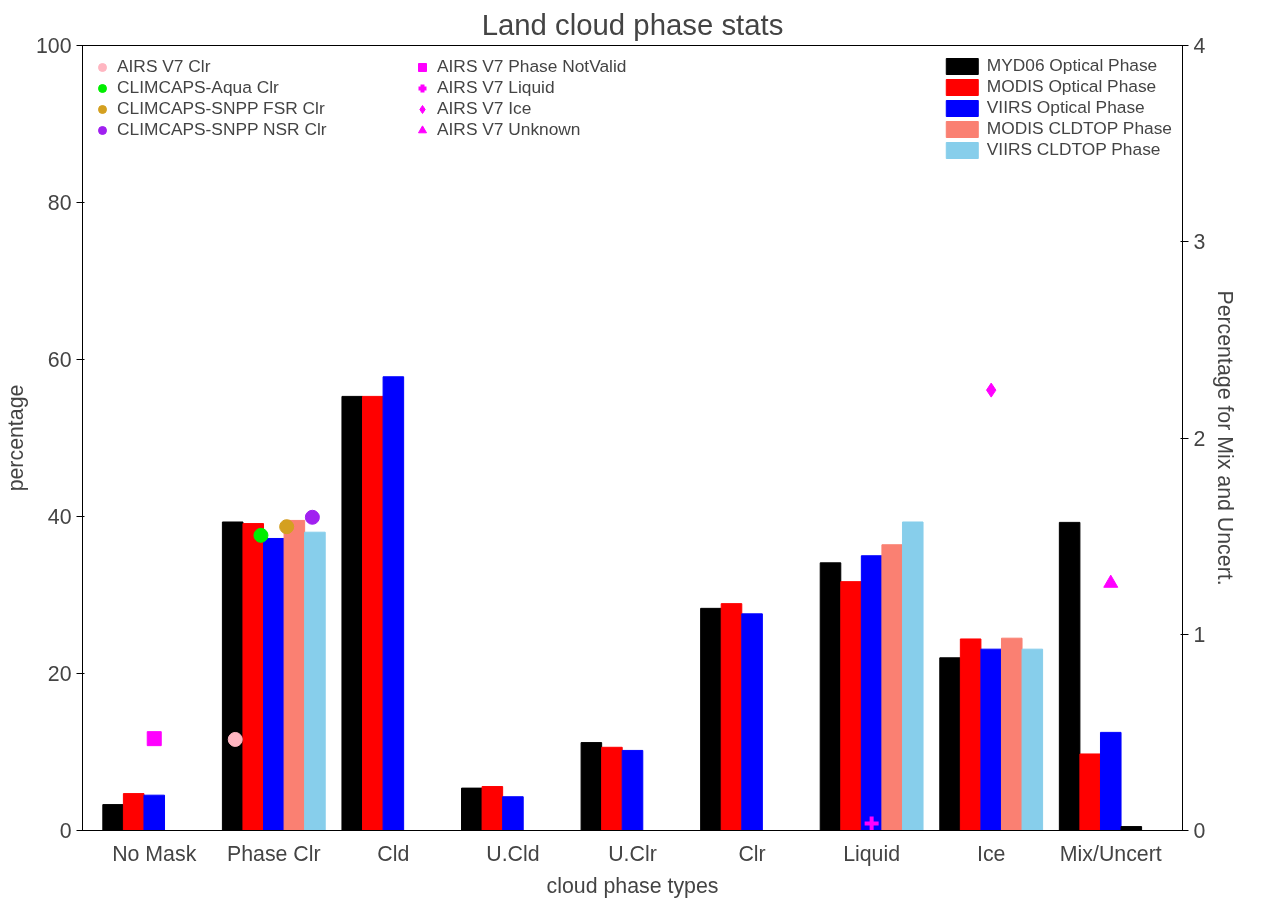 The image size is (1262, 917). I want to click on legend-label: MODIS Optical Phase, so click(1071, 86).